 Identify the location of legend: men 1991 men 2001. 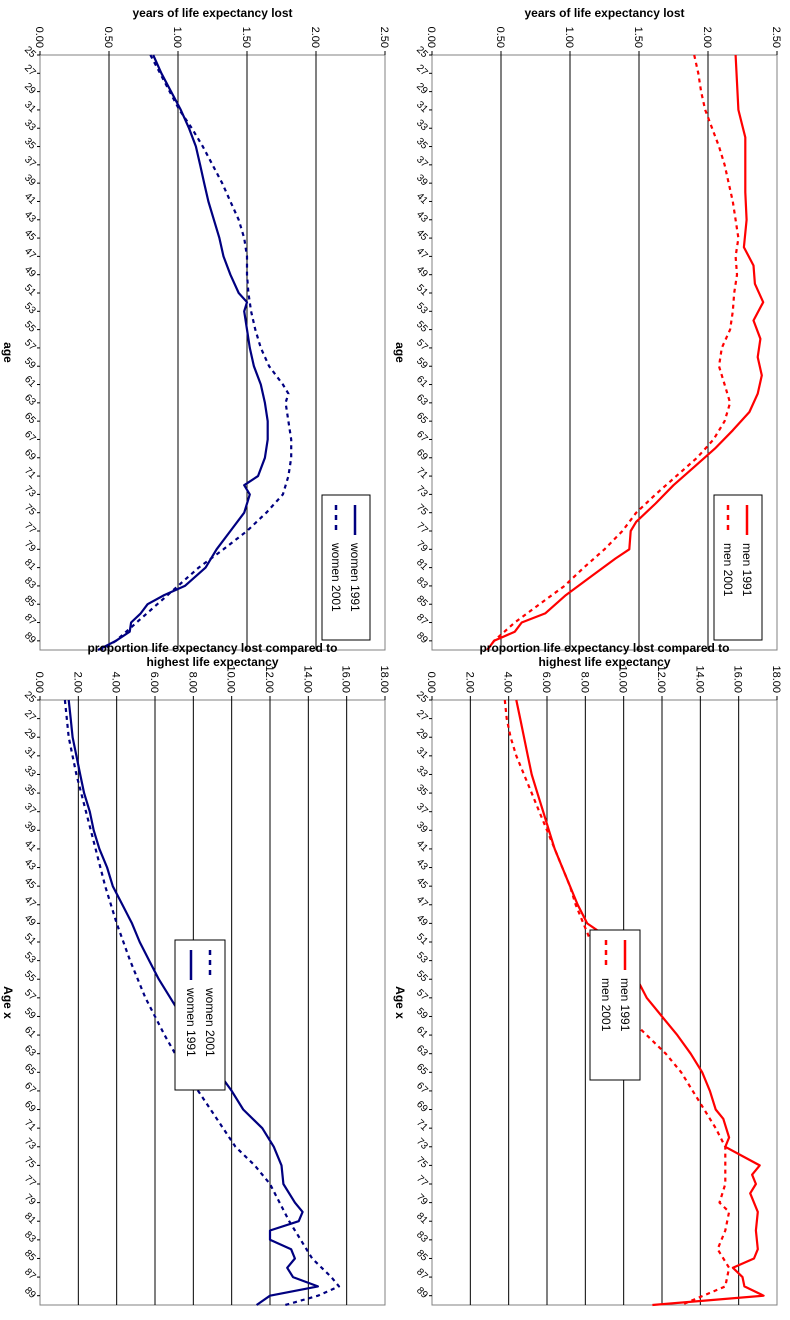
(615, 1005).